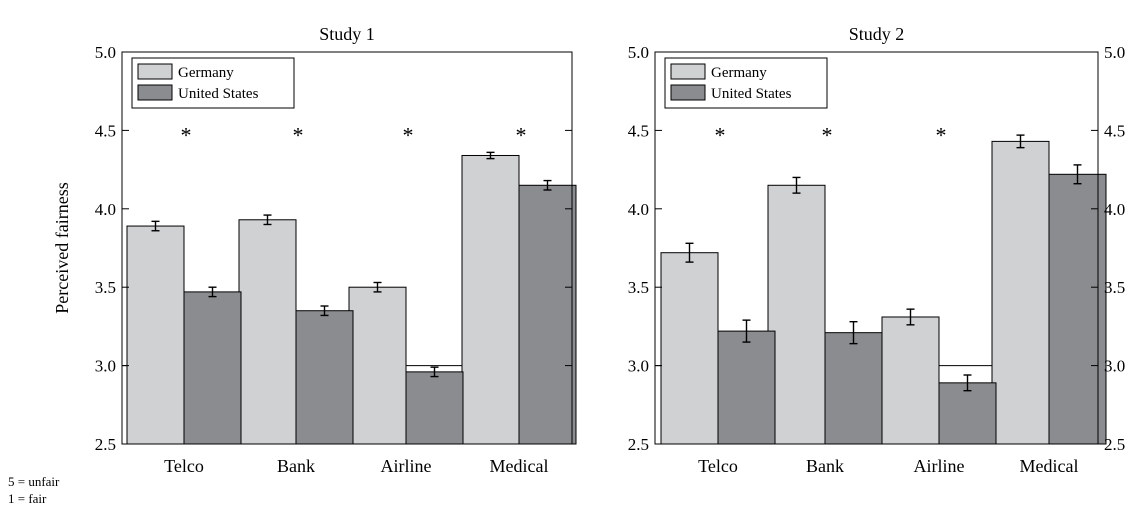  Describe the element at coordinates (1114, 209) in the screenshot. I see `y-tick-label-right: 4.0` at that location.